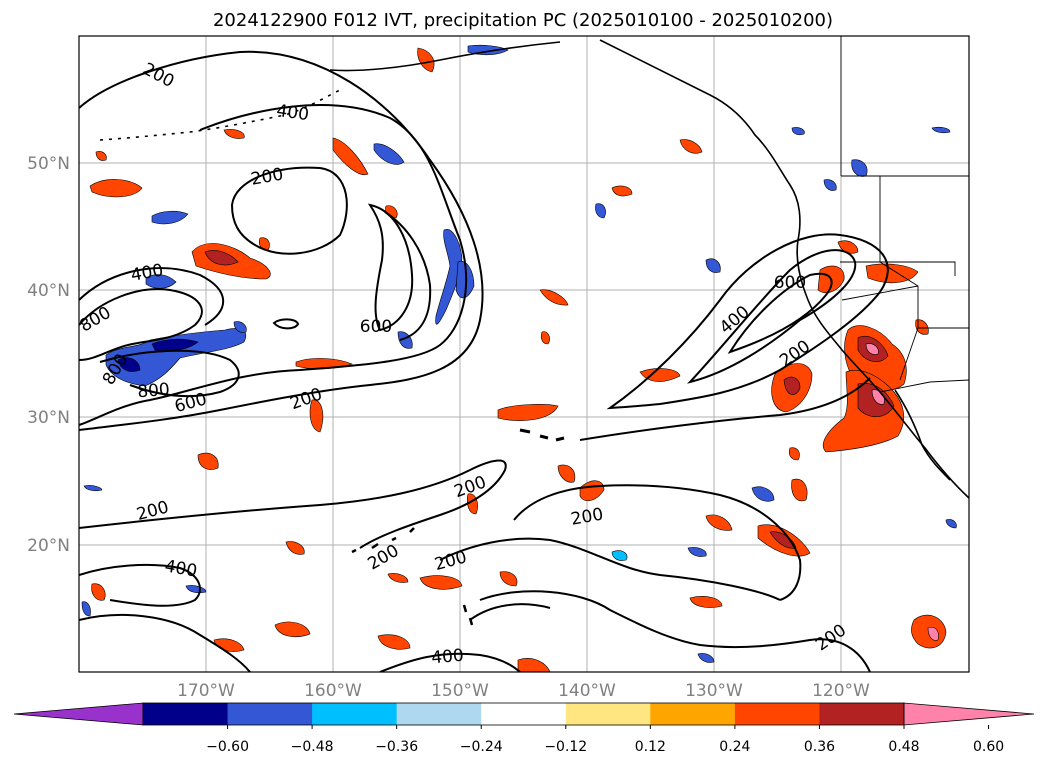 Image resolution: width=1047 pixels, height=765 pixels. What do you see at coordinates (819, 747) in the screenshot?
I see `colorbar-tick-label: 0.36` at bounding box center [819, 747].